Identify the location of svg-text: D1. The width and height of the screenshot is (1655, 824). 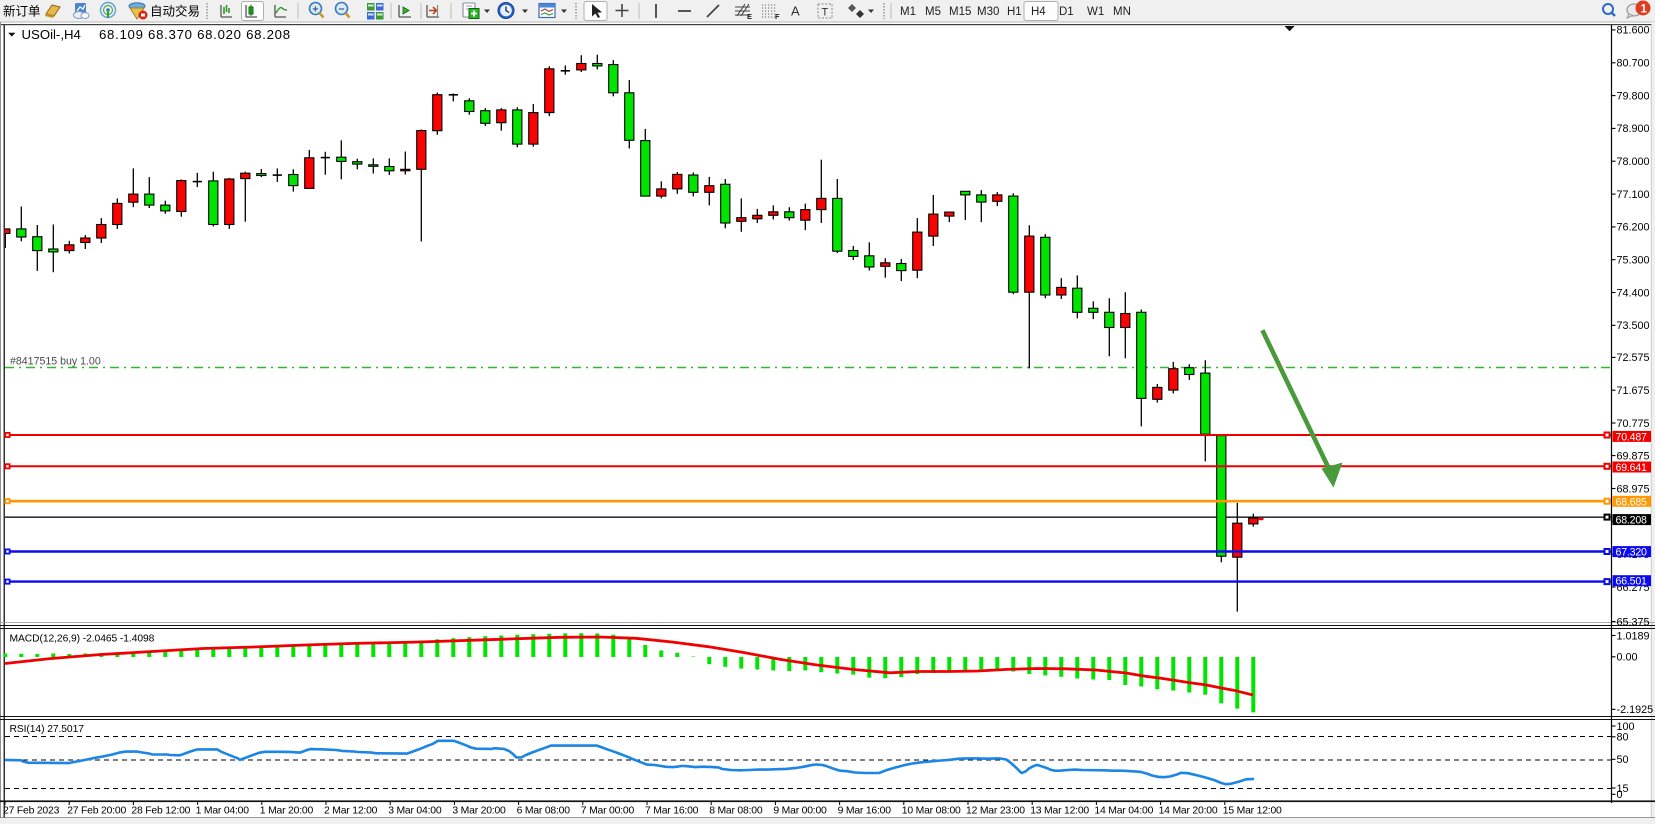
(1066, 12).